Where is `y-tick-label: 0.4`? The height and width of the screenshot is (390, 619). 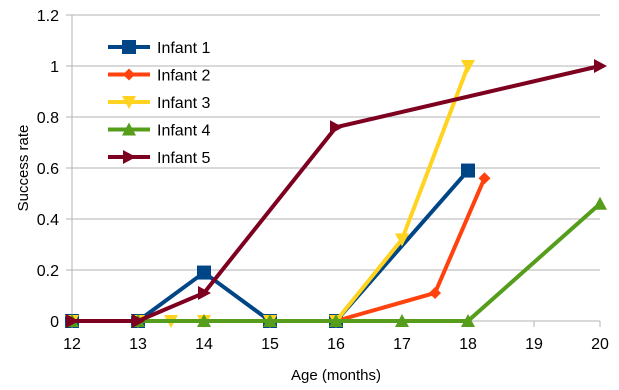 y-tick-label: 0.4 is located at coordinates (48, 220).